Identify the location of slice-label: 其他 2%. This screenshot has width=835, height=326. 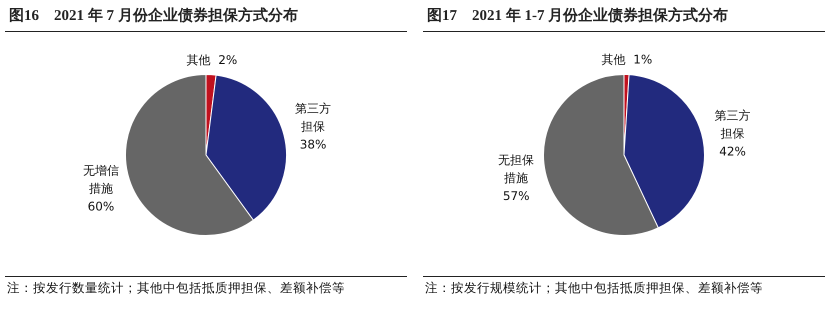
(212, 59).